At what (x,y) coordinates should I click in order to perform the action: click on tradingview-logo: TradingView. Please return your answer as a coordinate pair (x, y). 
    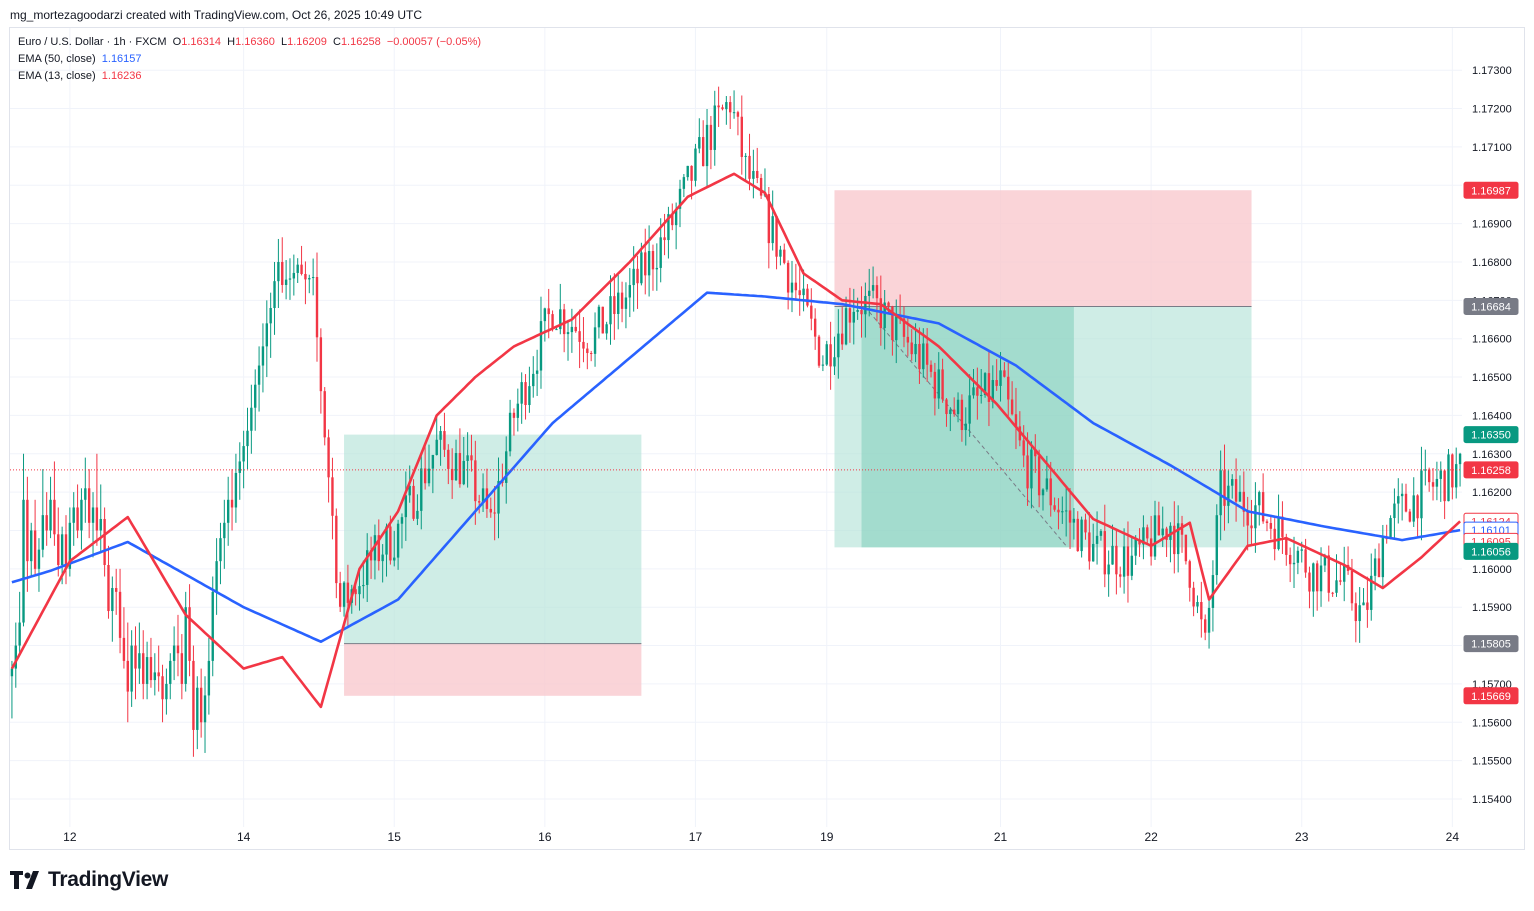
    Looking at the image, I should click on (89, 880).